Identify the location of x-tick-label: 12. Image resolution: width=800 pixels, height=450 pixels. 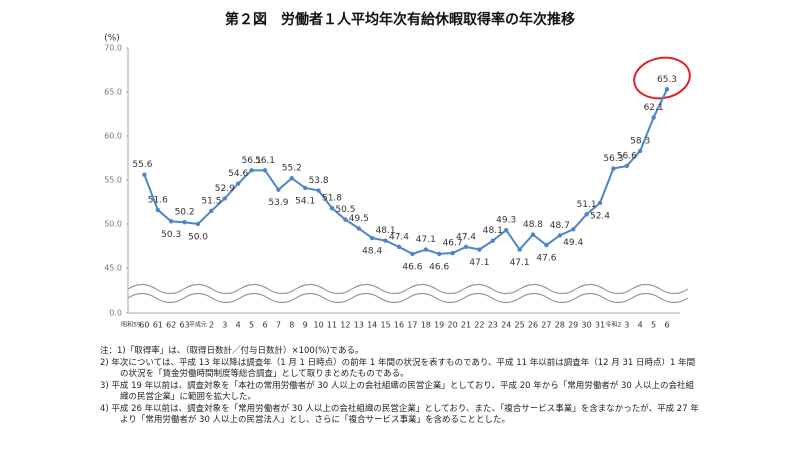
(345, 325).